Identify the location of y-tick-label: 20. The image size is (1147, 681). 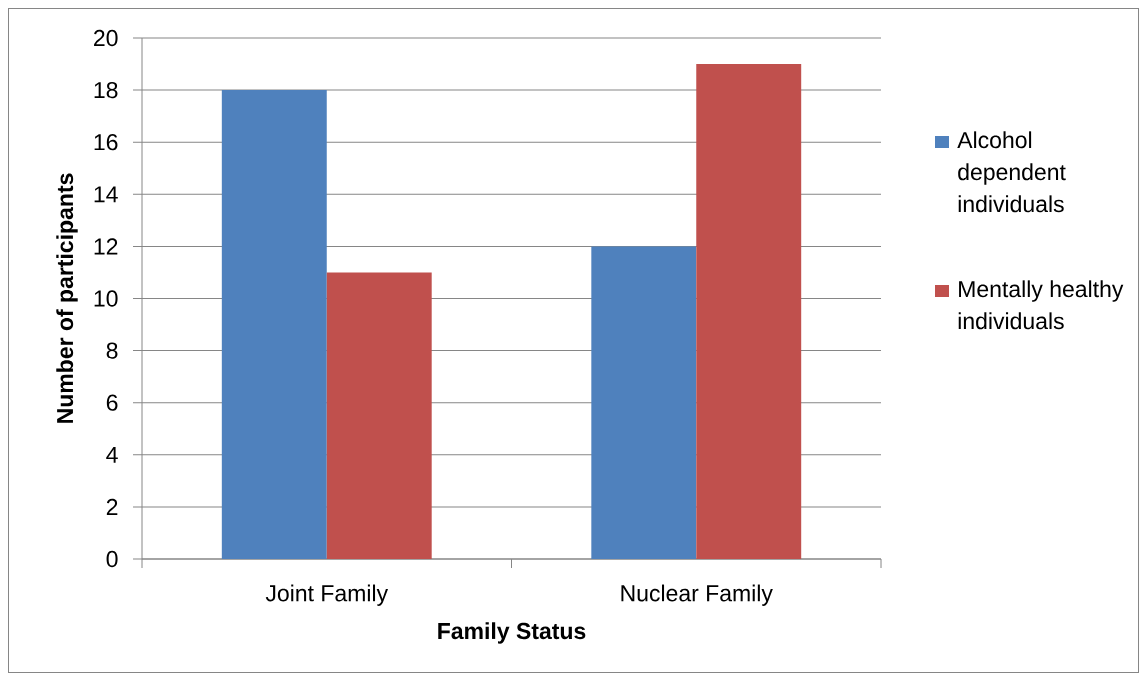
(106, 38).